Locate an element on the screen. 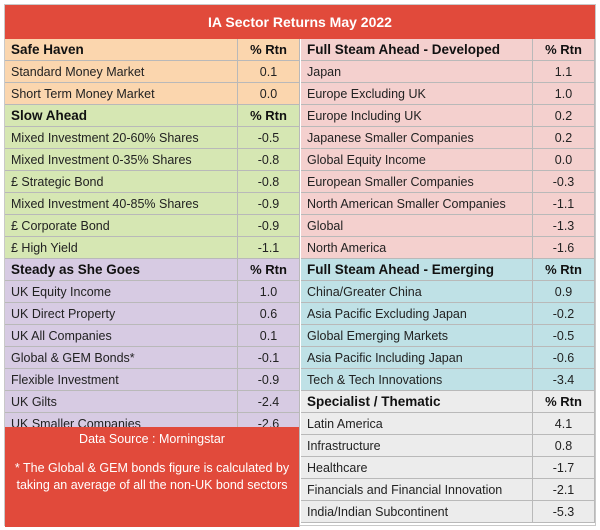  sector-name: Global is located at coordinates (417, 225).